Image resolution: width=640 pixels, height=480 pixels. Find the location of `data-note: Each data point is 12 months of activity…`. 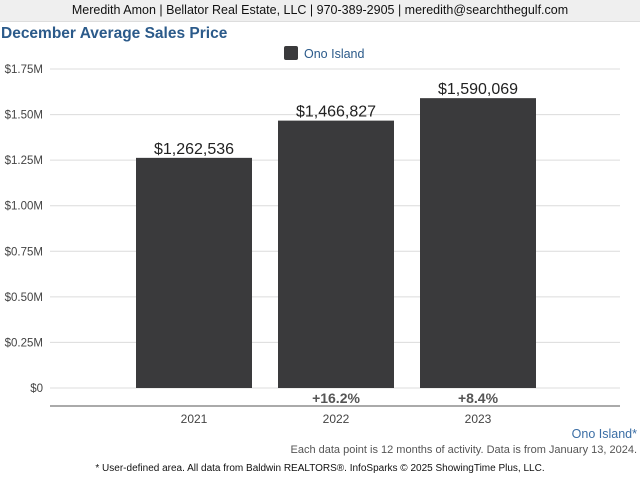

data-note: Each data point is 12 months of activity… is located at coordinates (463, 450).